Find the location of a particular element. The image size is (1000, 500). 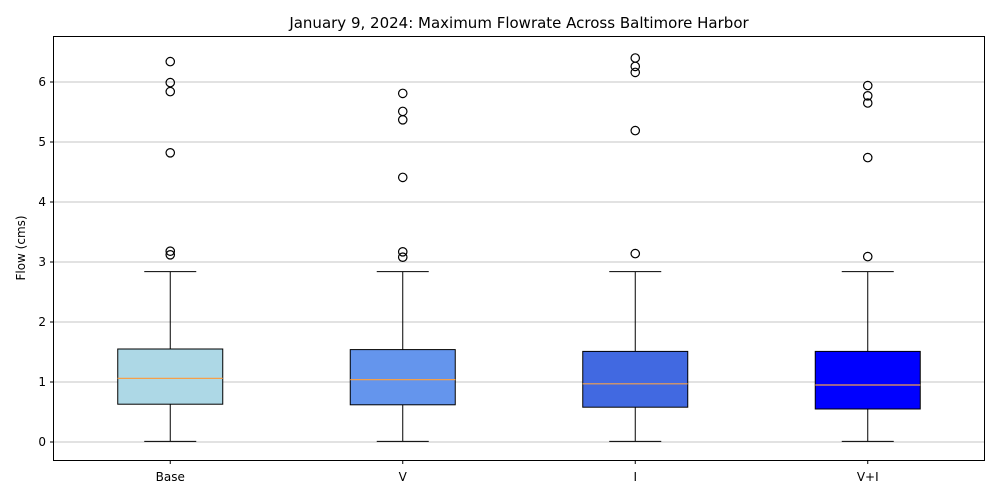

x-tick-label: V+I is located at coordinates (868, 477).